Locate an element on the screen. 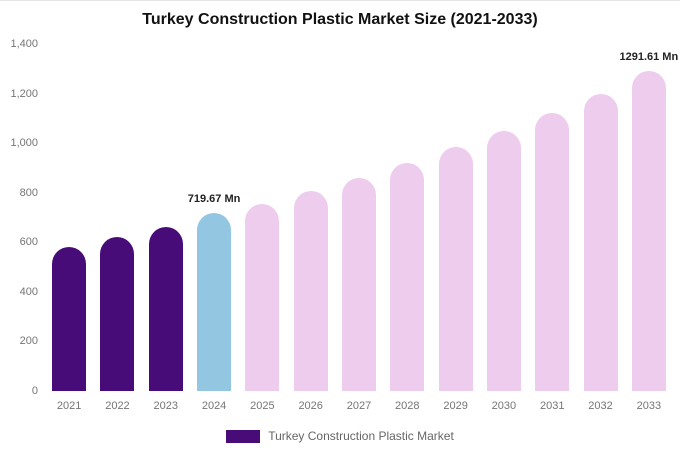 The width and height of the screenshot is (680, 451). x-axis-tick-label: 2033 is located at coordinates (649, 406).